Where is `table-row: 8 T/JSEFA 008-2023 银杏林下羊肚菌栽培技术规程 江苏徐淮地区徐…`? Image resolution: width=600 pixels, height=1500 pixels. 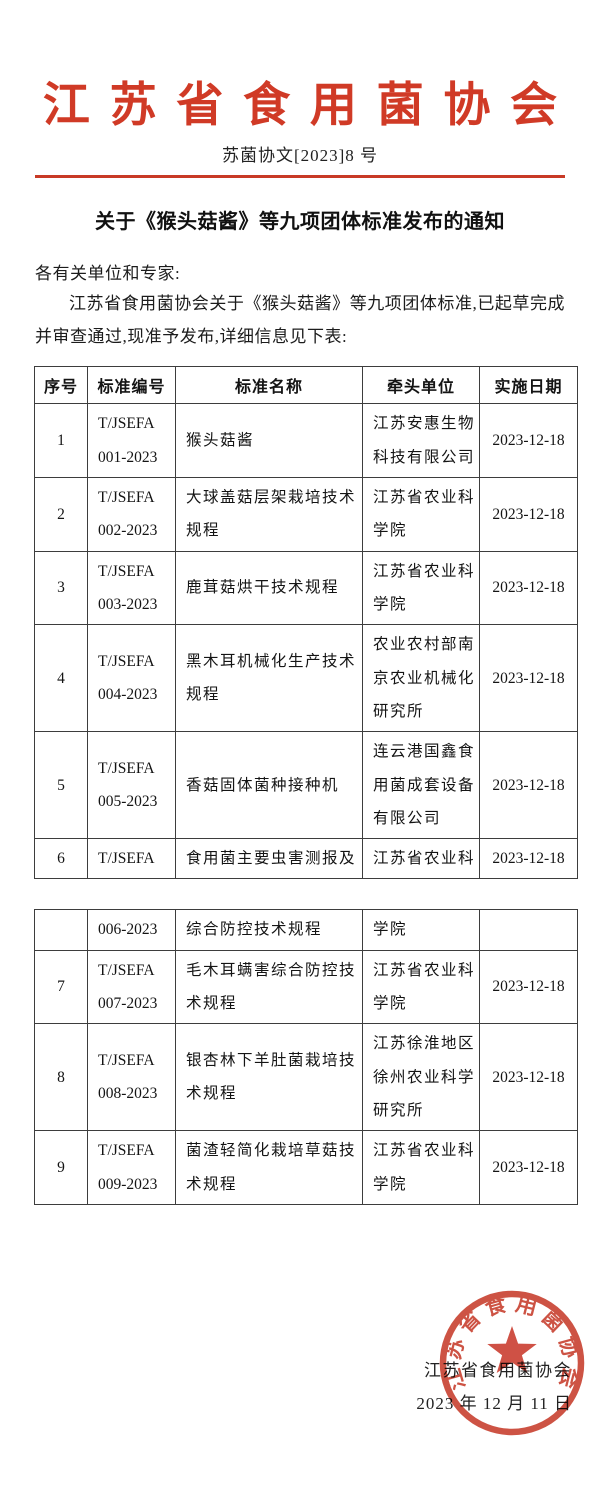
table-row: 8 T/JSEFA 008-2023 银杏林下羊肚菌栽培技术规程 江苏徐淮地区徐… is located at coordinates (306, 1077).